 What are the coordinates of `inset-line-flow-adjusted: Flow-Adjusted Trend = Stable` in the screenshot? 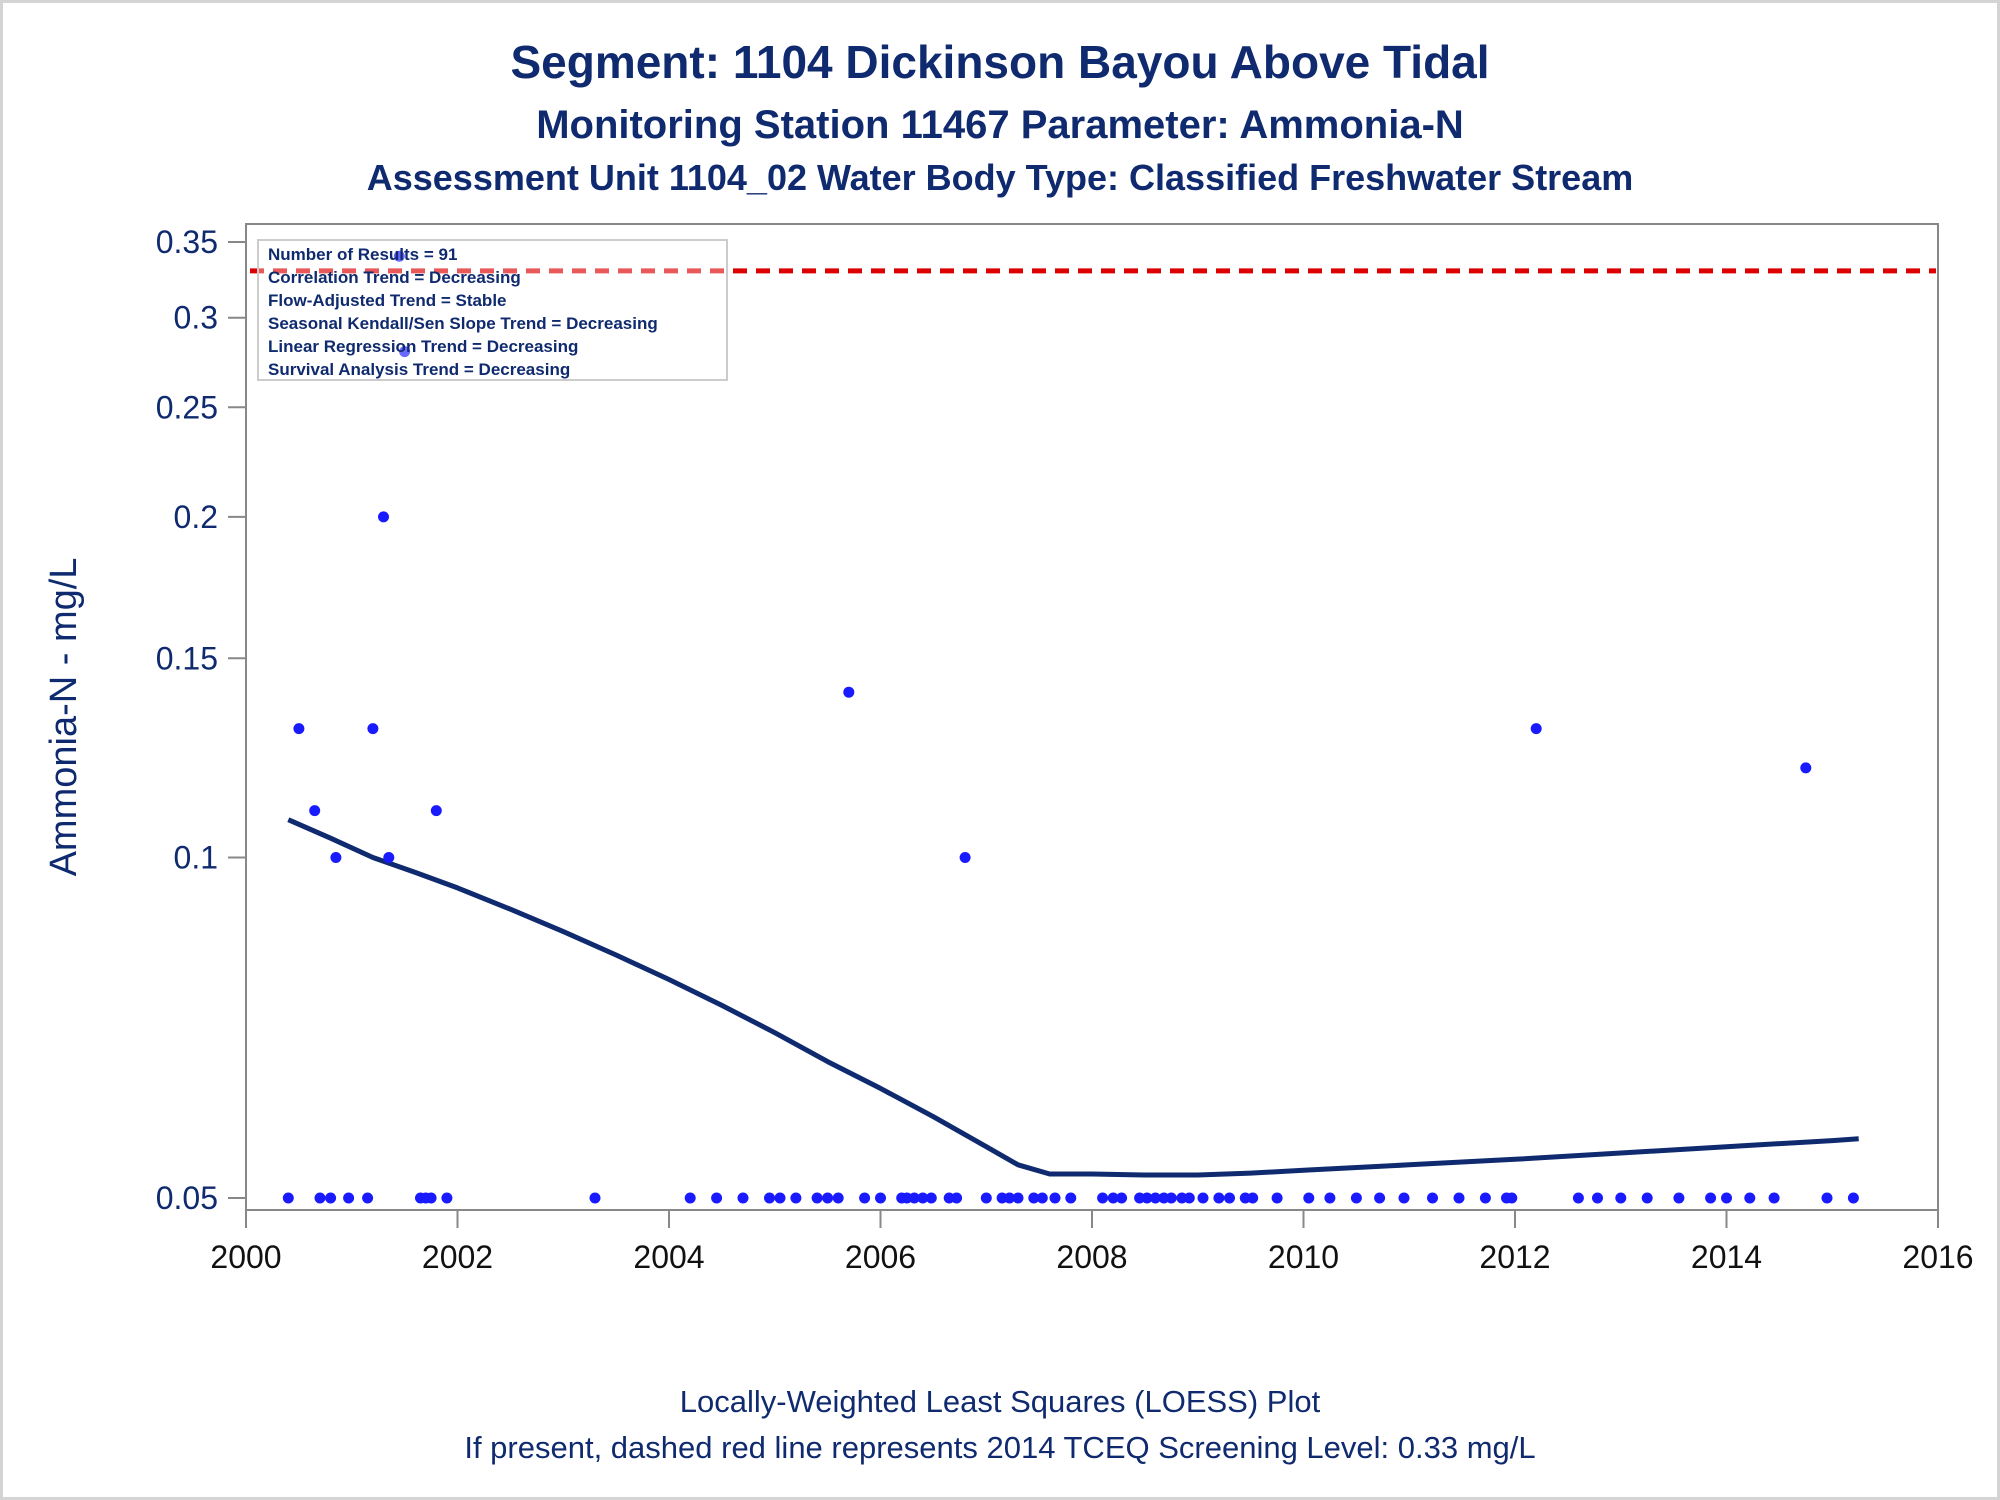 It's located at (387, 300).